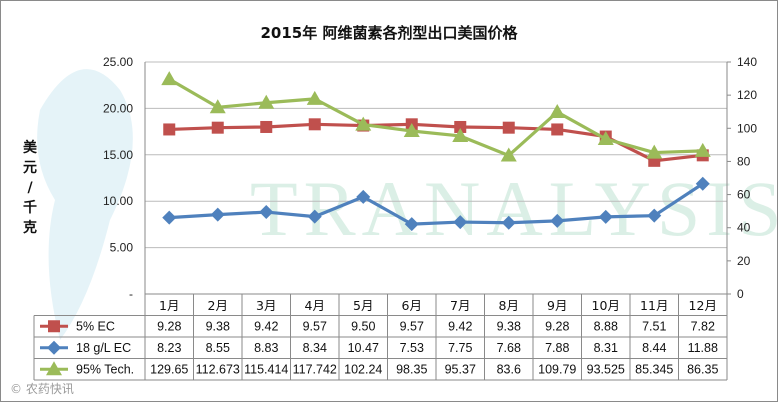 The image size is (779, 403). Describe the element at coordinates (557, 369) in the screenshot. I see `table-cell-value: 109.79` at that location.